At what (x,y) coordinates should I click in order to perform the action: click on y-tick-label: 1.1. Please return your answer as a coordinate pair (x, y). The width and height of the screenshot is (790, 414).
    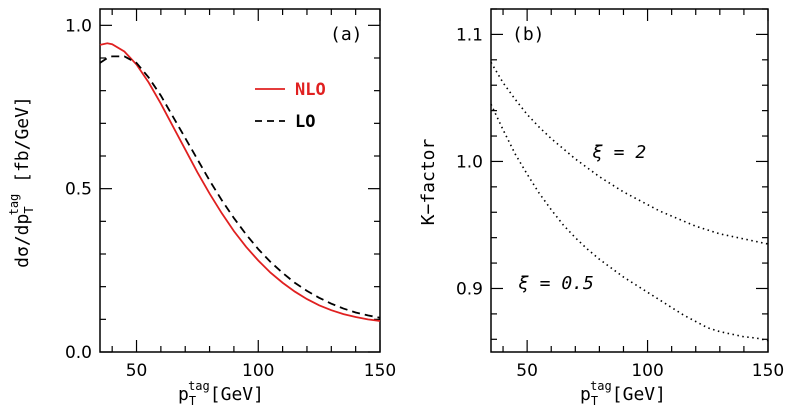
    Looking at the image, I should click on (469, 35).